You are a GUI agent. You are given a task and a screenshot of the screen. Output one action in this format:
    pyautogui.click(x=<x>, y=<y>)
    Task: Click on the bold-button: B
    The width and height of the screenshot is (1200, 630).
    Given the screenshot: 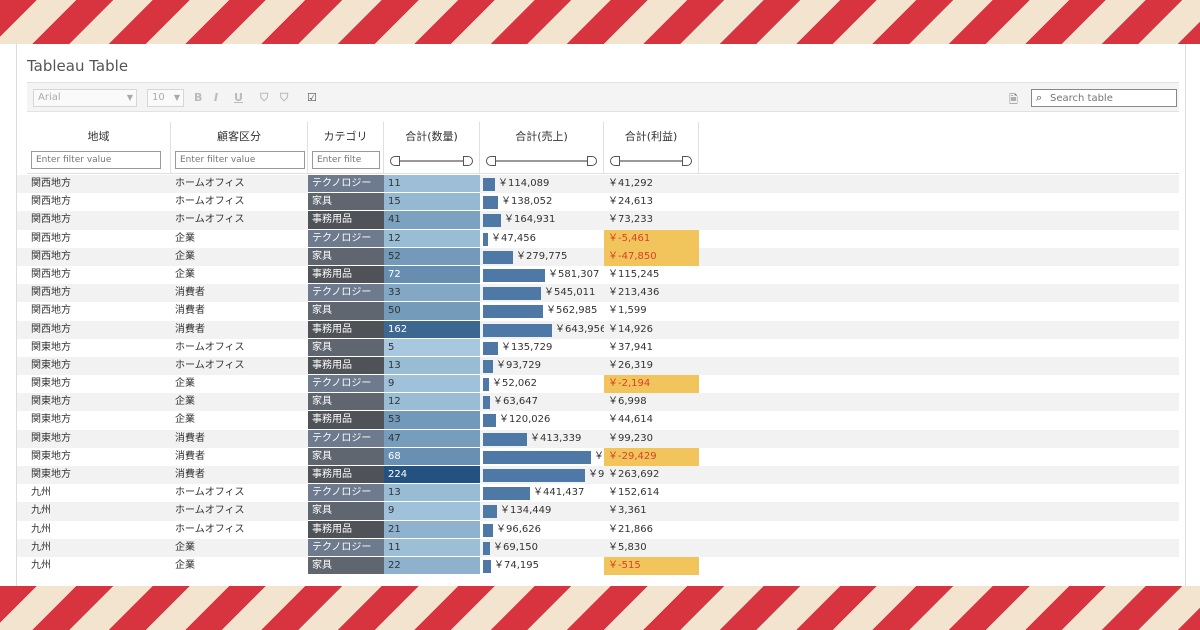 What is the action you would take?
    pyautogui.click(x=198, y=97)
    